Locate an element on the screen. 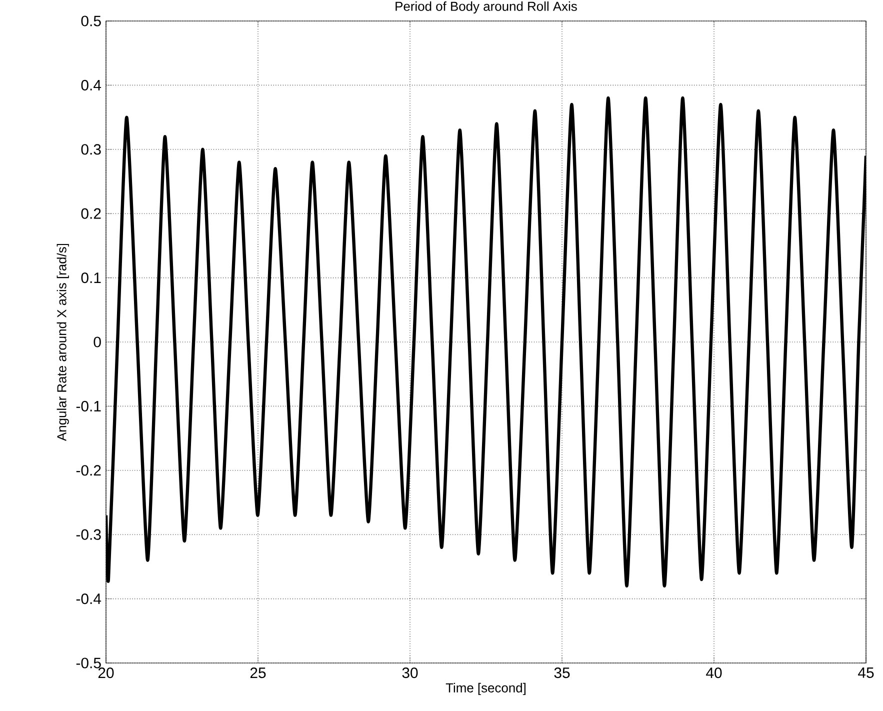  x-tick-label: 30 is located at coordinates (410, 673).